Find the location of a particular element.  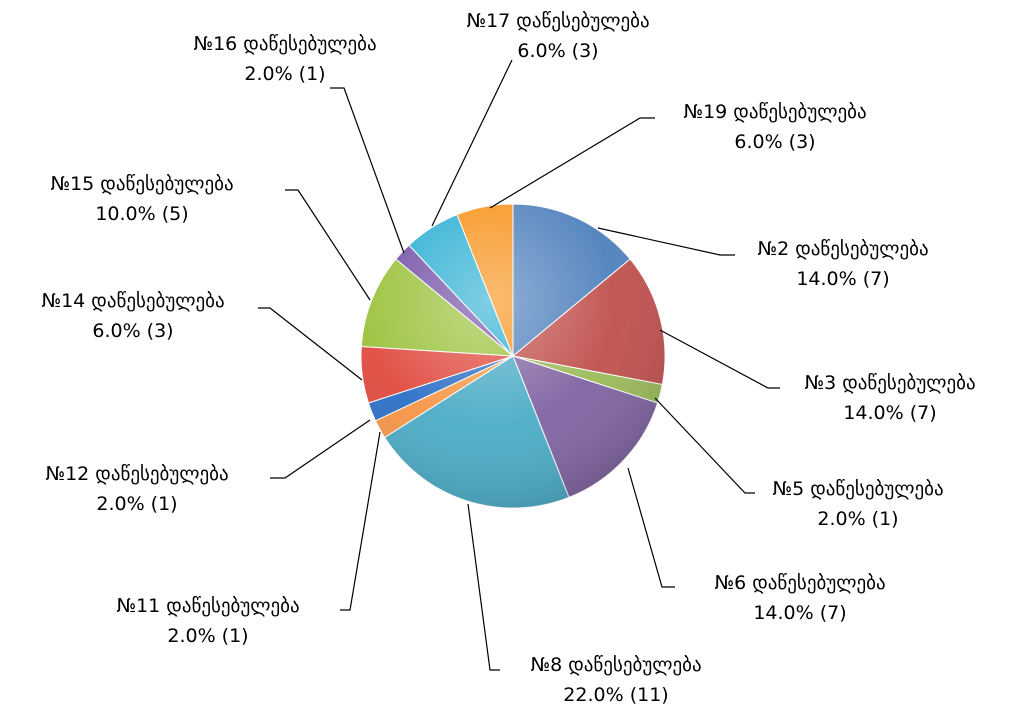

slice-name-label: №3 დაწესებულება is located at coordinates (889, 383).